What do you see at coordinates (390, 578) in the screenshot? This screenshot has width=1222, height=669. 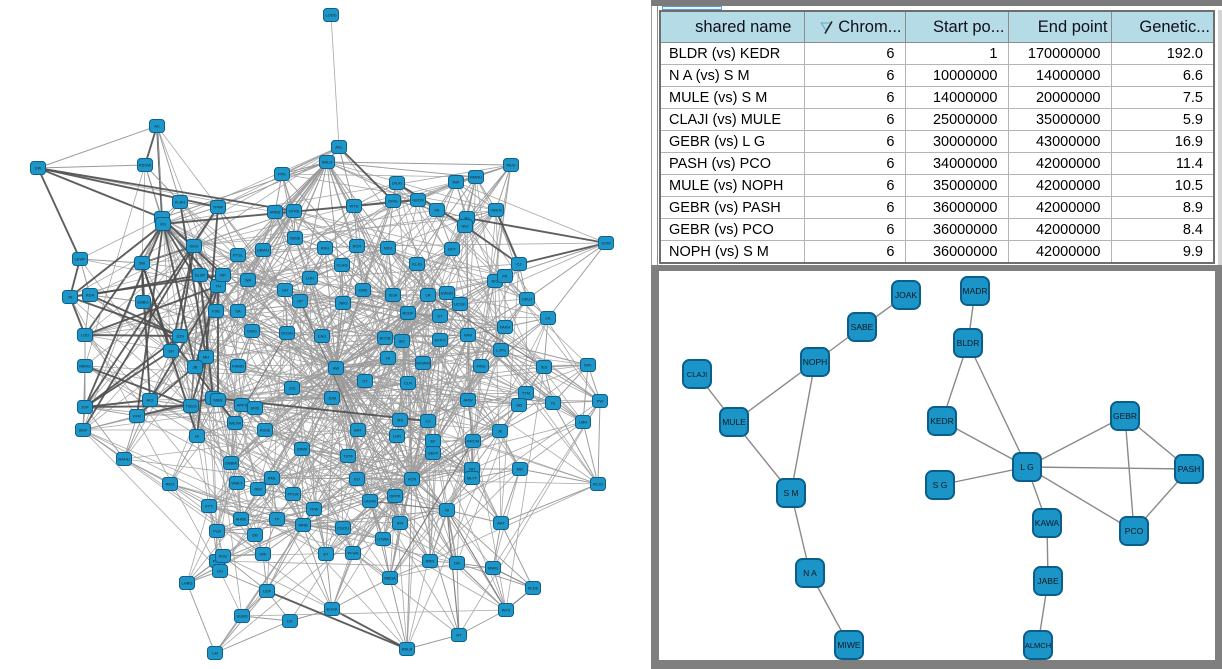 I see `svg-text: MEDA` at bounding box center [390, 578].